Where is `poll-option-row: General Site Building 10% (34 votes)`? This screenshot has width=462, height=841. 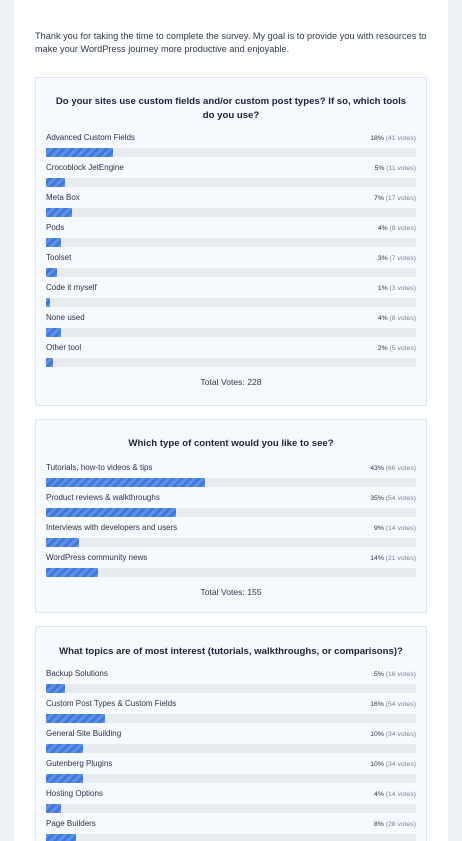 poll-option-row: General Site Building 10% (34 votes) is located at coordinates (231, 734).